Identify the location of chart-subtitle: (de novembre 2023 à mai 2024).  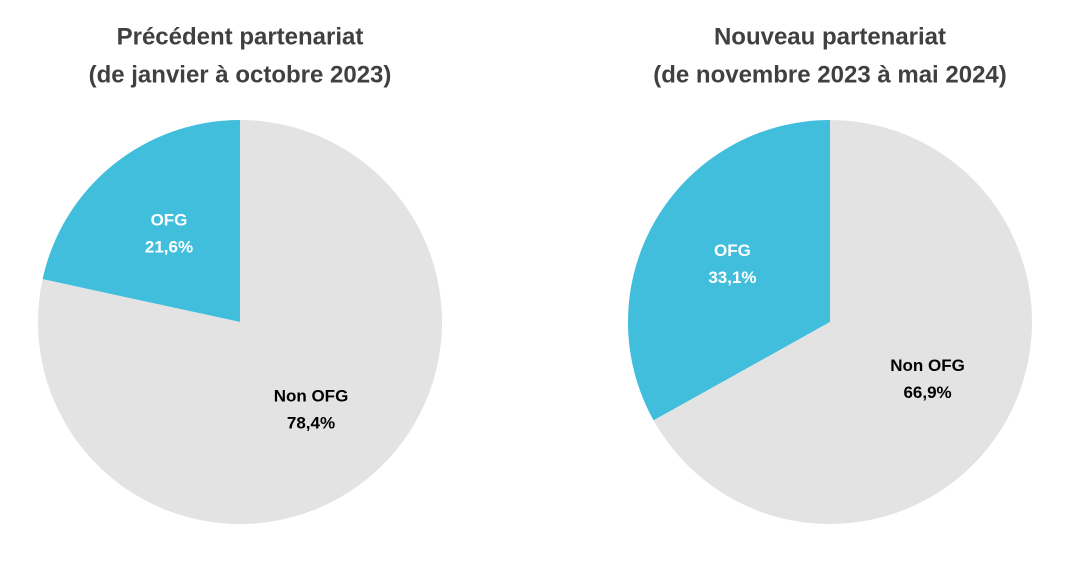
(830, 74).